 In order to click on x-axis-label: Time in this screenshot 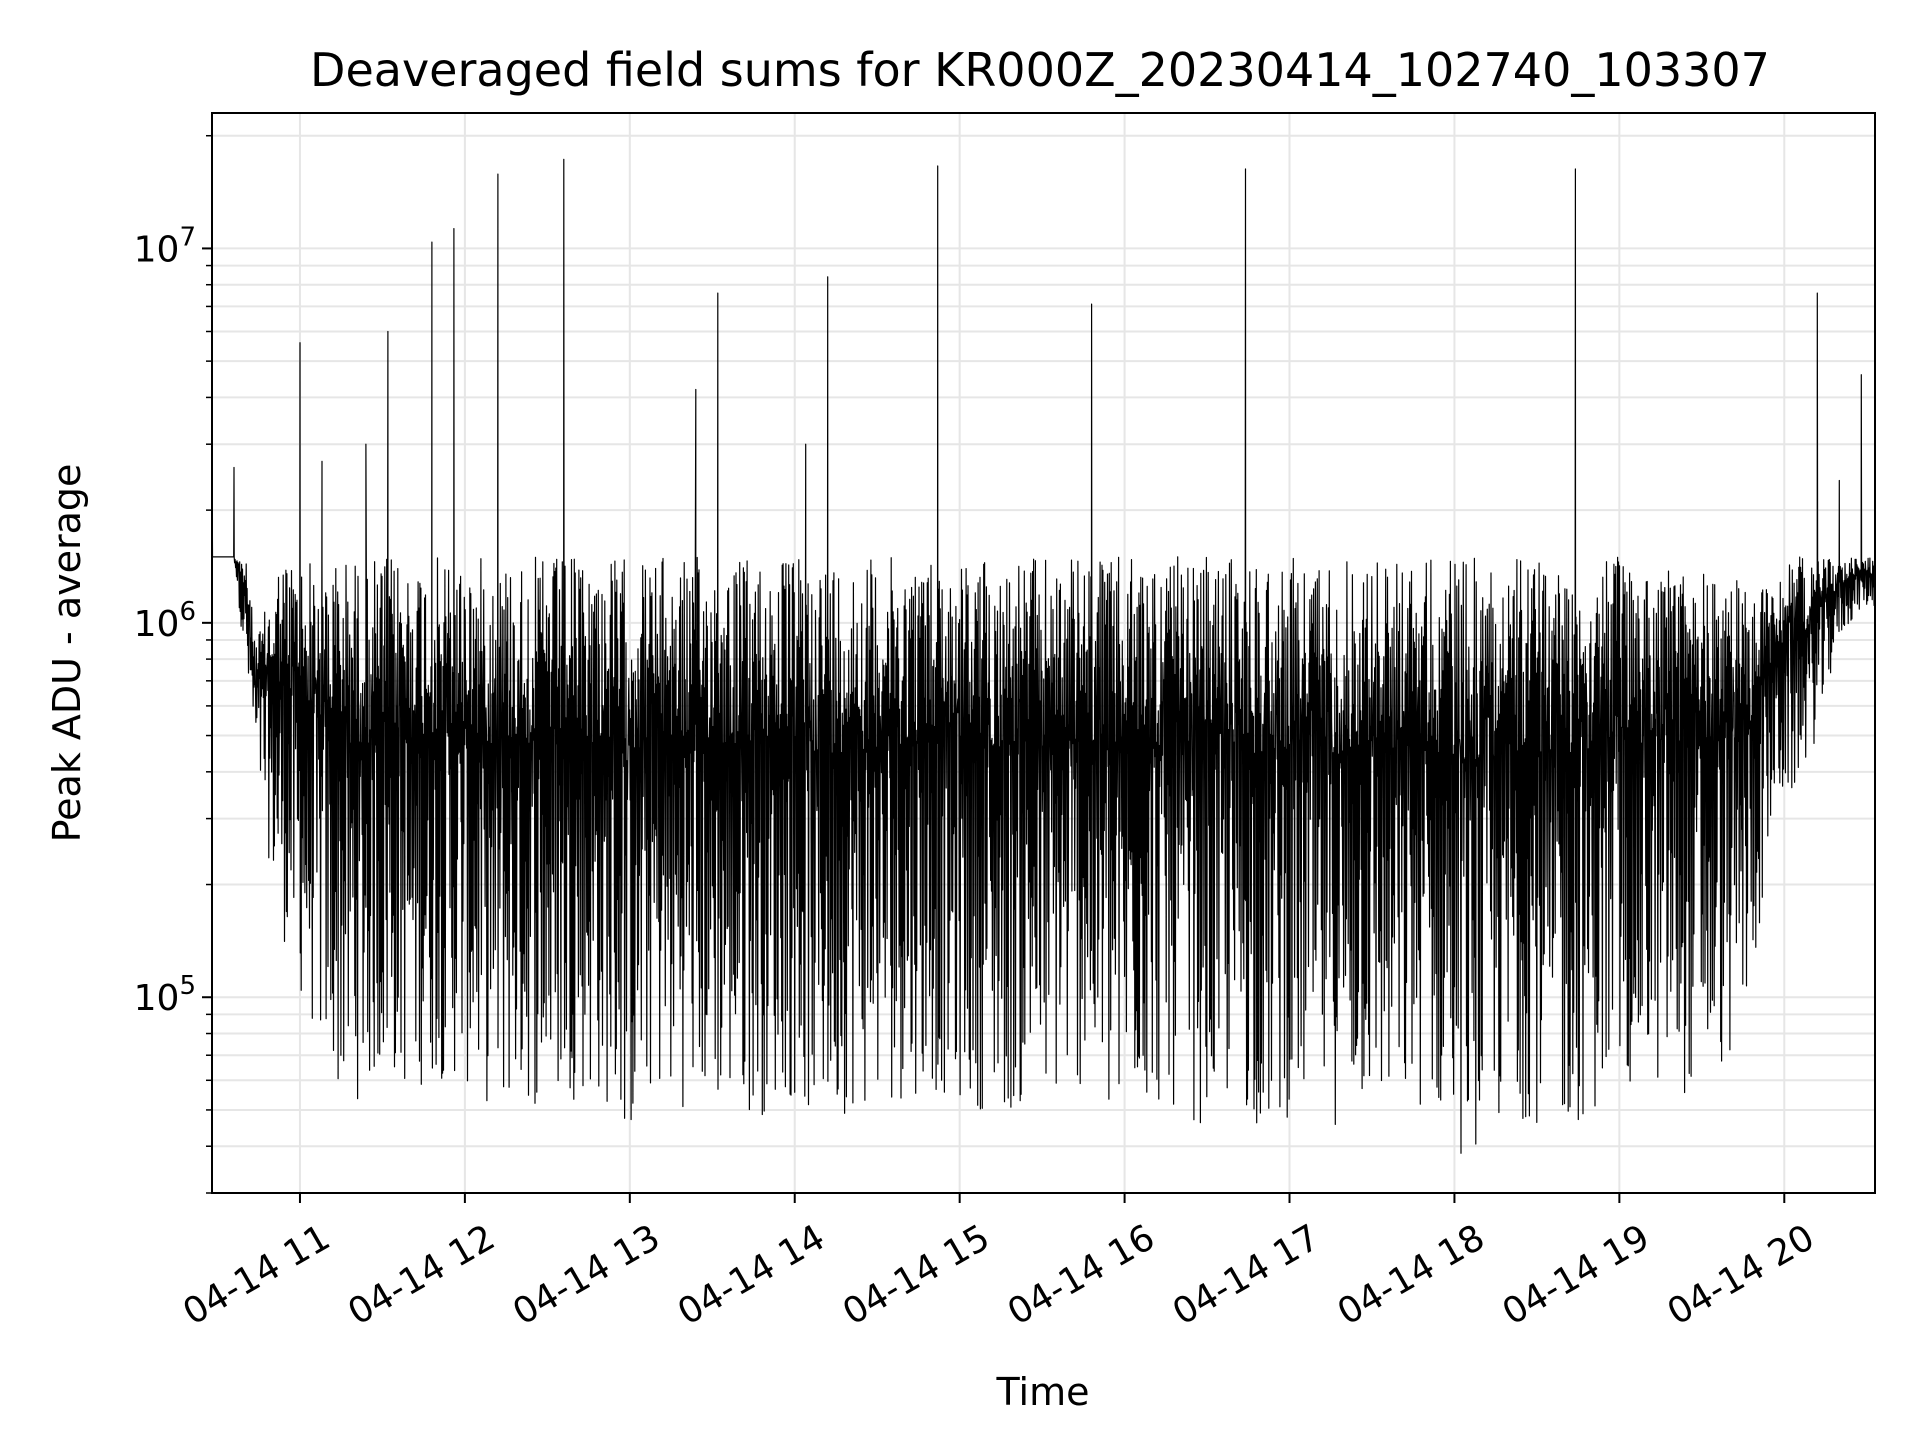, I will do `click(1043, 1392)`.